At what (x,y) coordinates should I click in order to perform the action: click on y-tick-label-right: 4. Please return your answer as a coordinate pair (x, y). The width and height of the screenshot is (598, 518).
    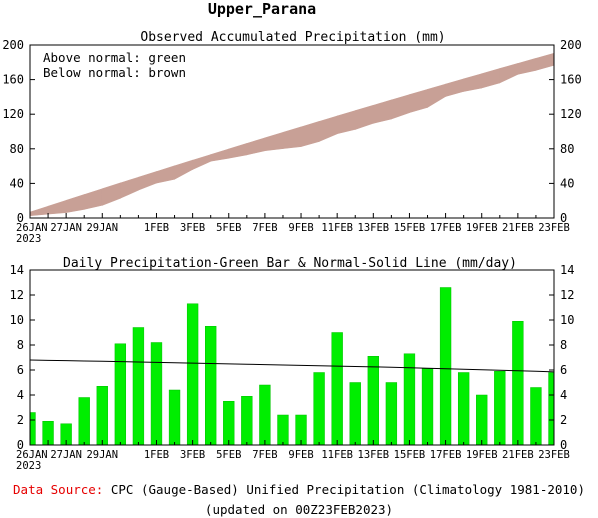
    Looking at the image, I should click on (563, 395).